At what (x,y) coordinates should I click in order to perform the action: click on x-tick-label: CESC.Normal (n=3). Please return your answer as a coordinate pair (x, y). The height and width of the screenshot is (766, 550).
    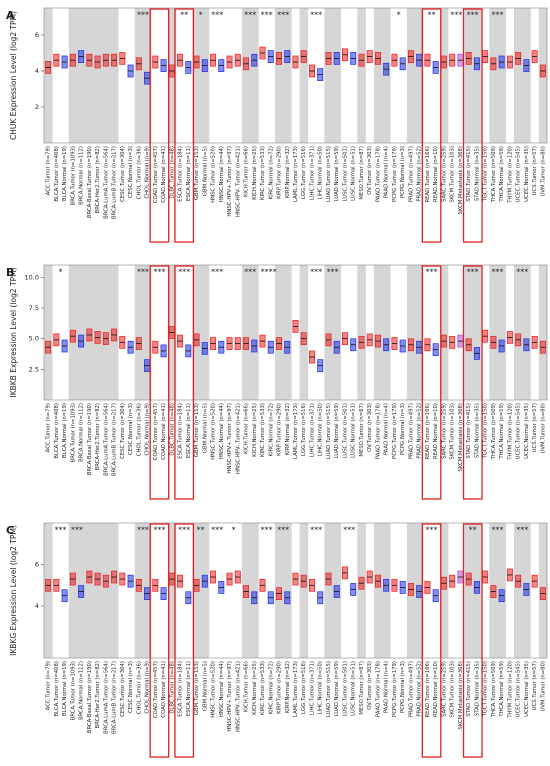
    Looking at the image, I should click on (131, 687).